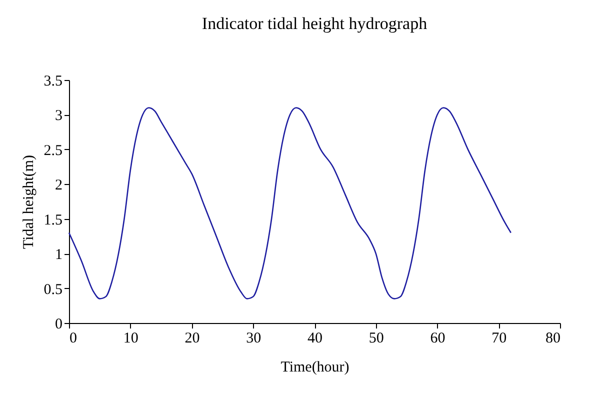 This screenshot has width=606, height=418. What do you see at coordinates (192, 338) in the screenshot?
I see `x-tick-label: 20` at bounding box center [192, 338].